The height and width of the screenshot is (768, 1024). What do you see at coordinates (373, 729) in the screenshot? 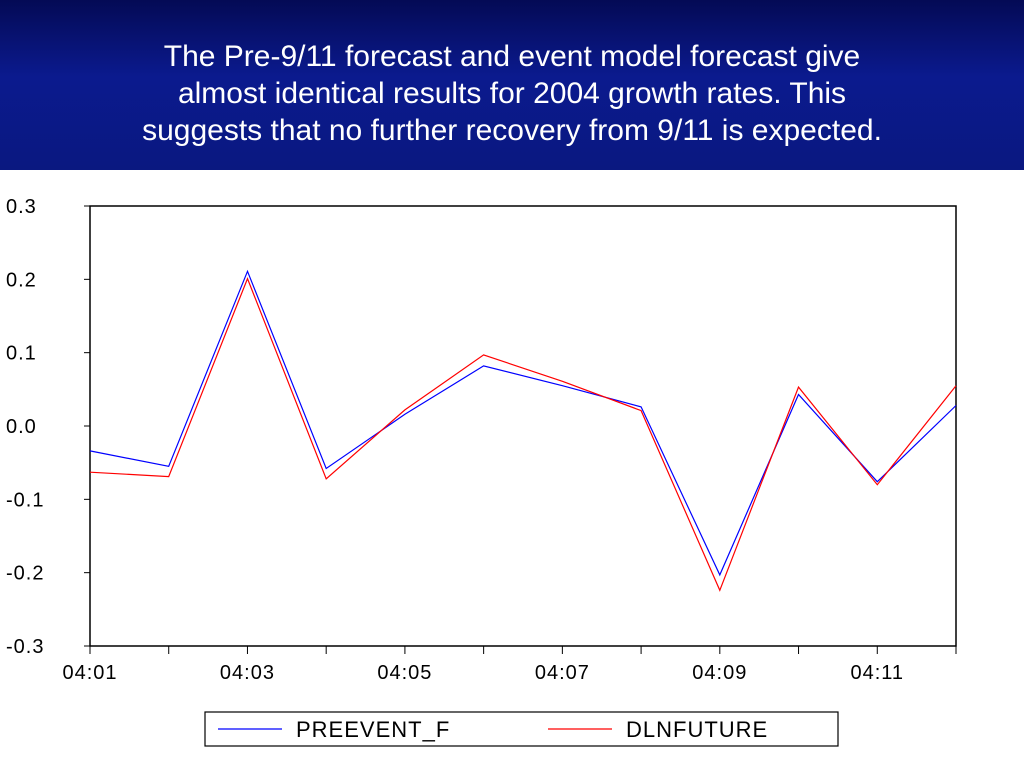
I see `legend-label-preevent-f: PREEVENT_F` at bounding box center [373, 729].